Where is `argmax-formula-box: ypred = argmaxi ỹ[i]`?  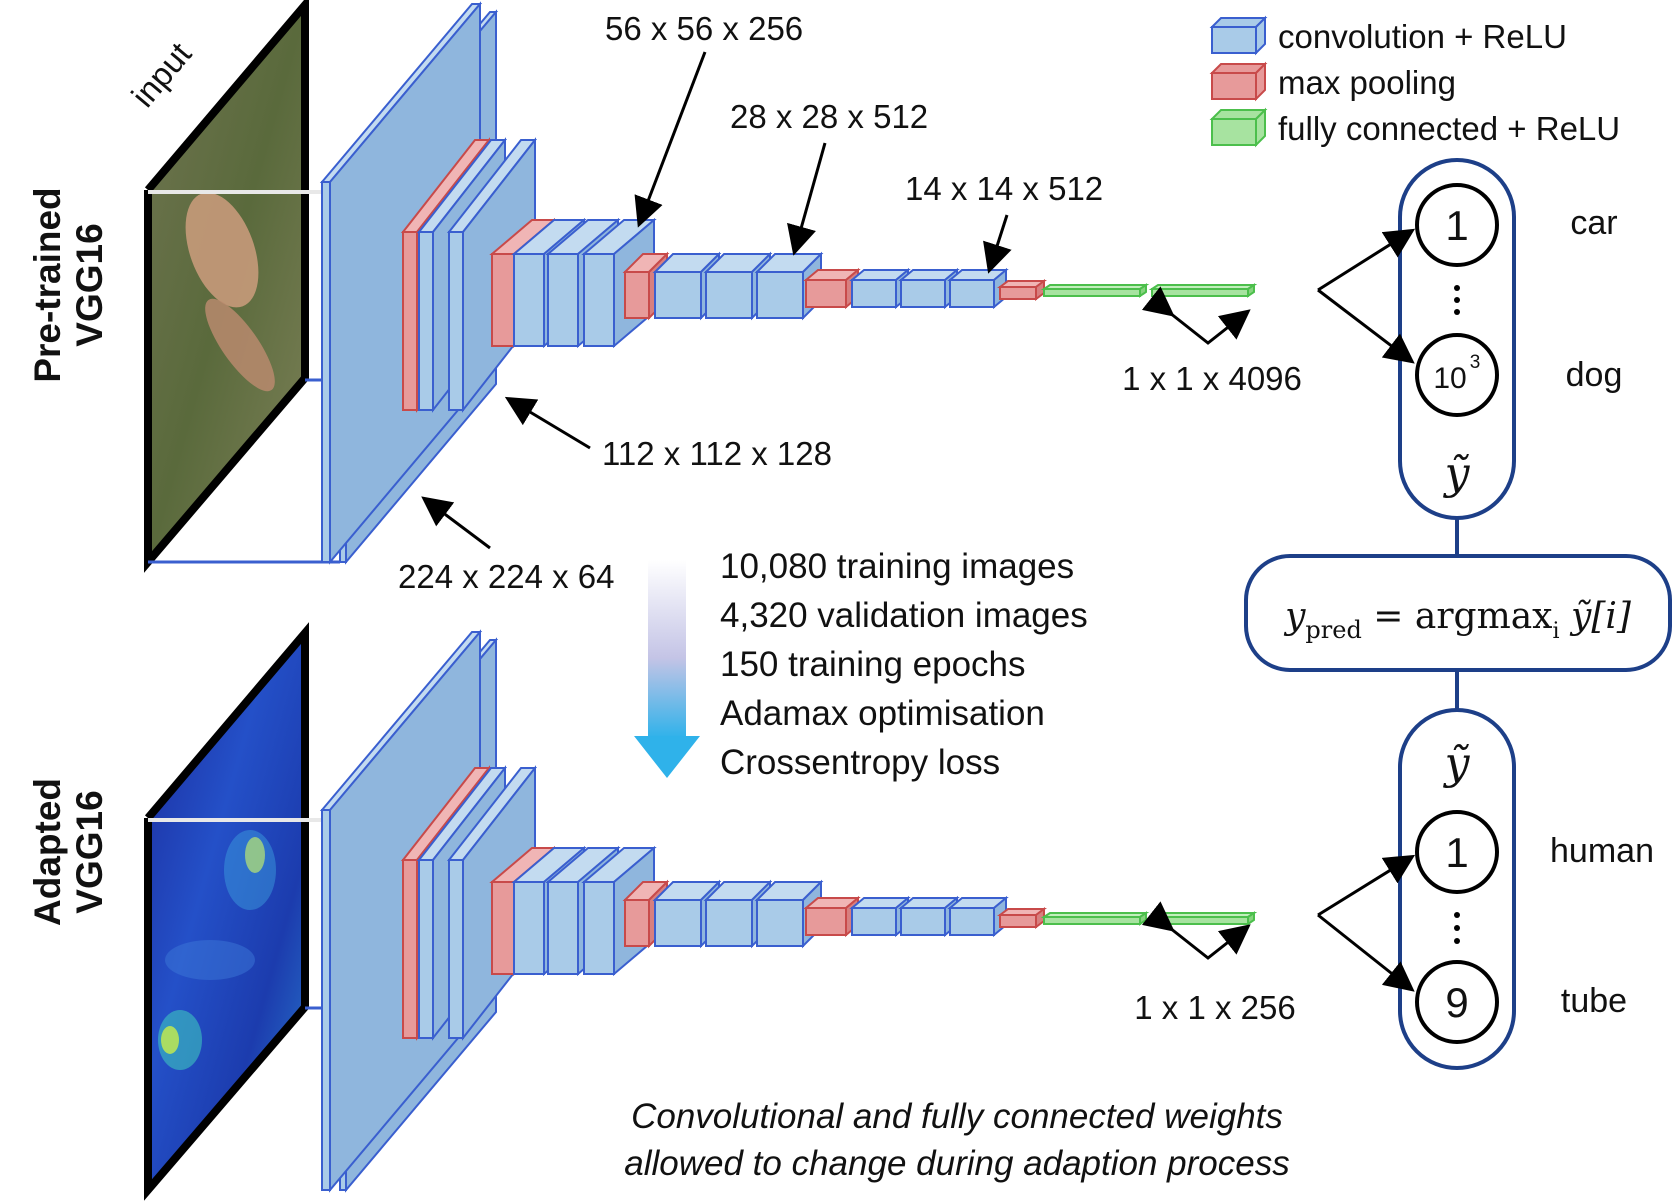
argmax-formula-box: ypred = argmaxi ỹ[i] is located at coordinates (1458, 613).